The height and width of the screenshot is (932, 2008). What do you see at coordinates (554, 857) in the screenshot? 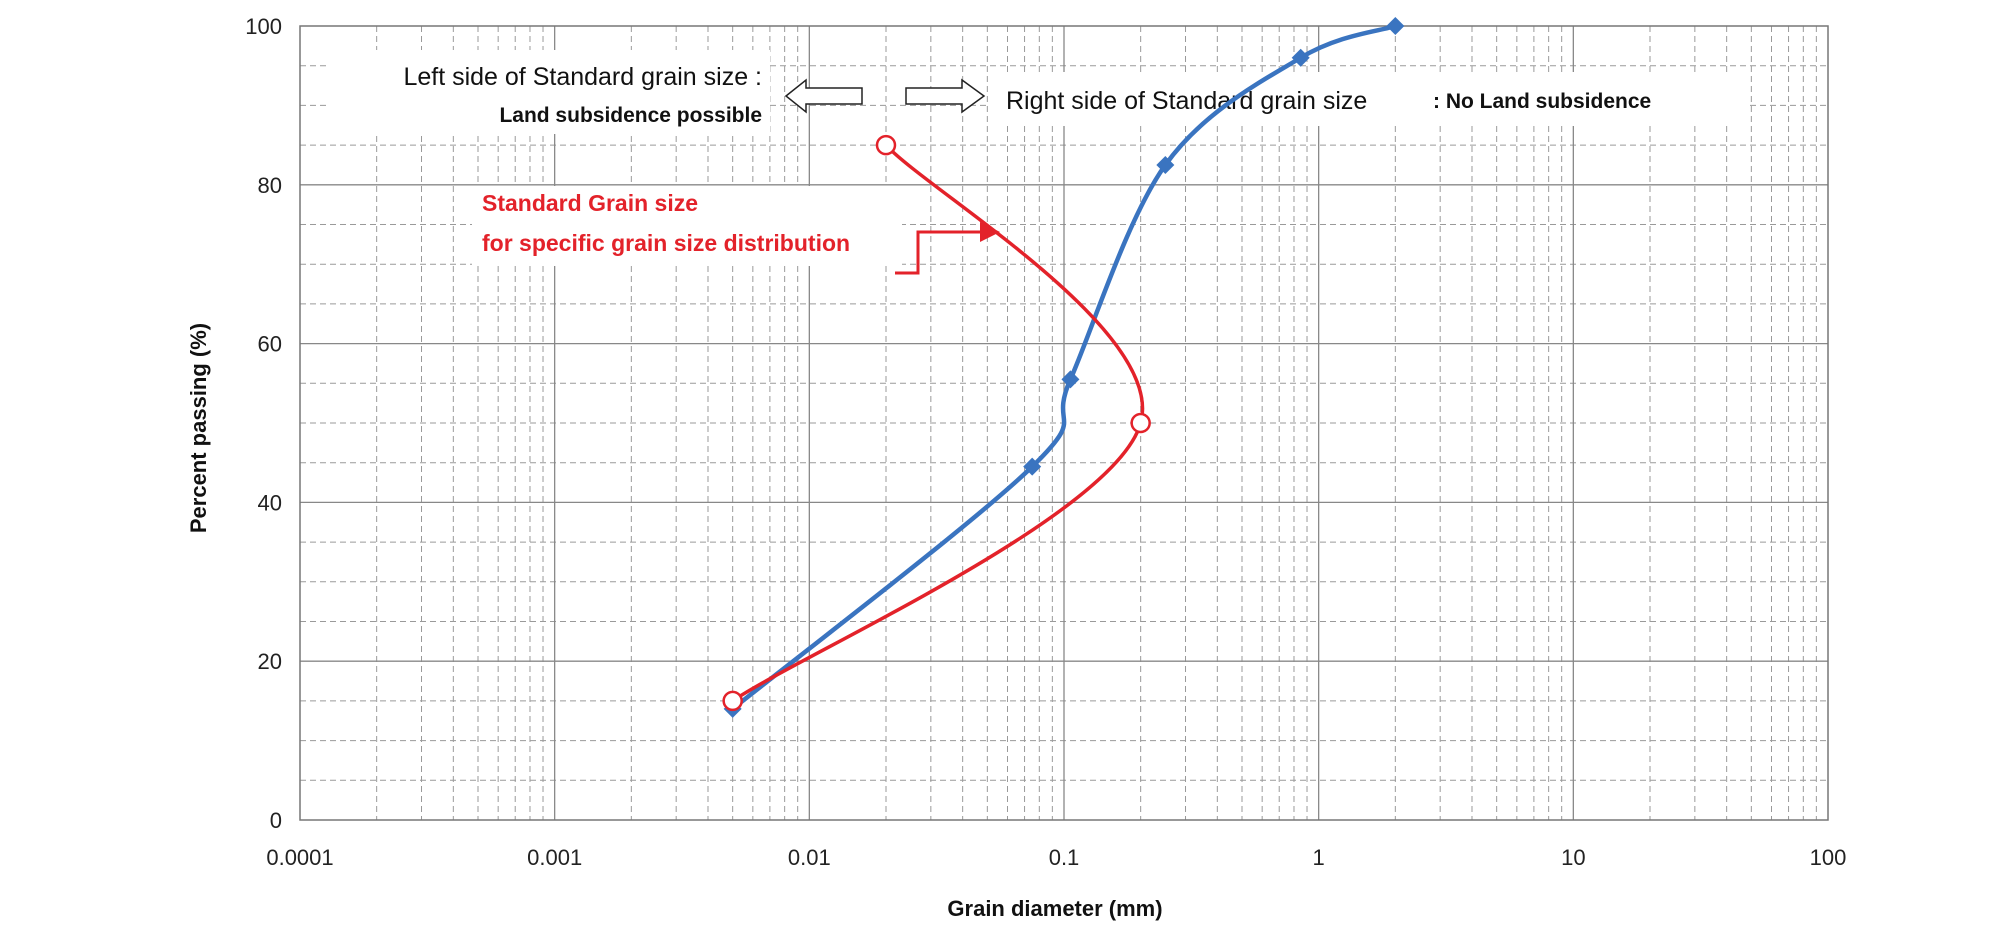
I see `x-tick-label: 0.001` at bounding box center [554, 857].